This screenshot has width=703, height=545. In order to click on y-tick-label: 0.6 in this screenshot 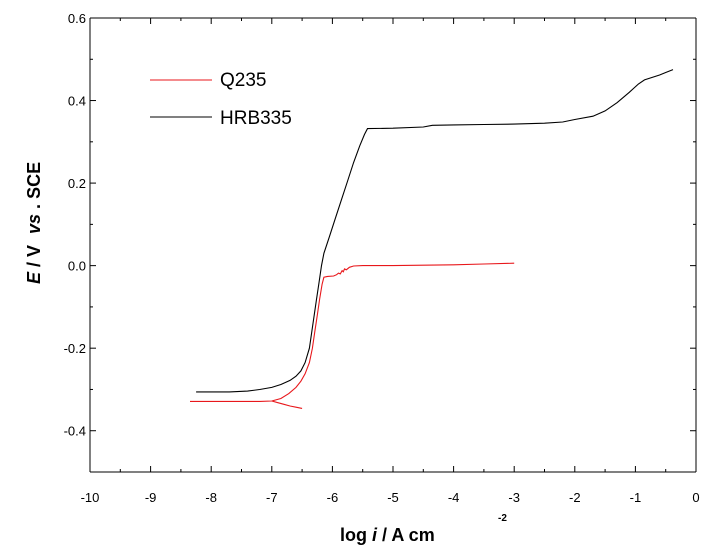, I will do `click(77, 18)`.